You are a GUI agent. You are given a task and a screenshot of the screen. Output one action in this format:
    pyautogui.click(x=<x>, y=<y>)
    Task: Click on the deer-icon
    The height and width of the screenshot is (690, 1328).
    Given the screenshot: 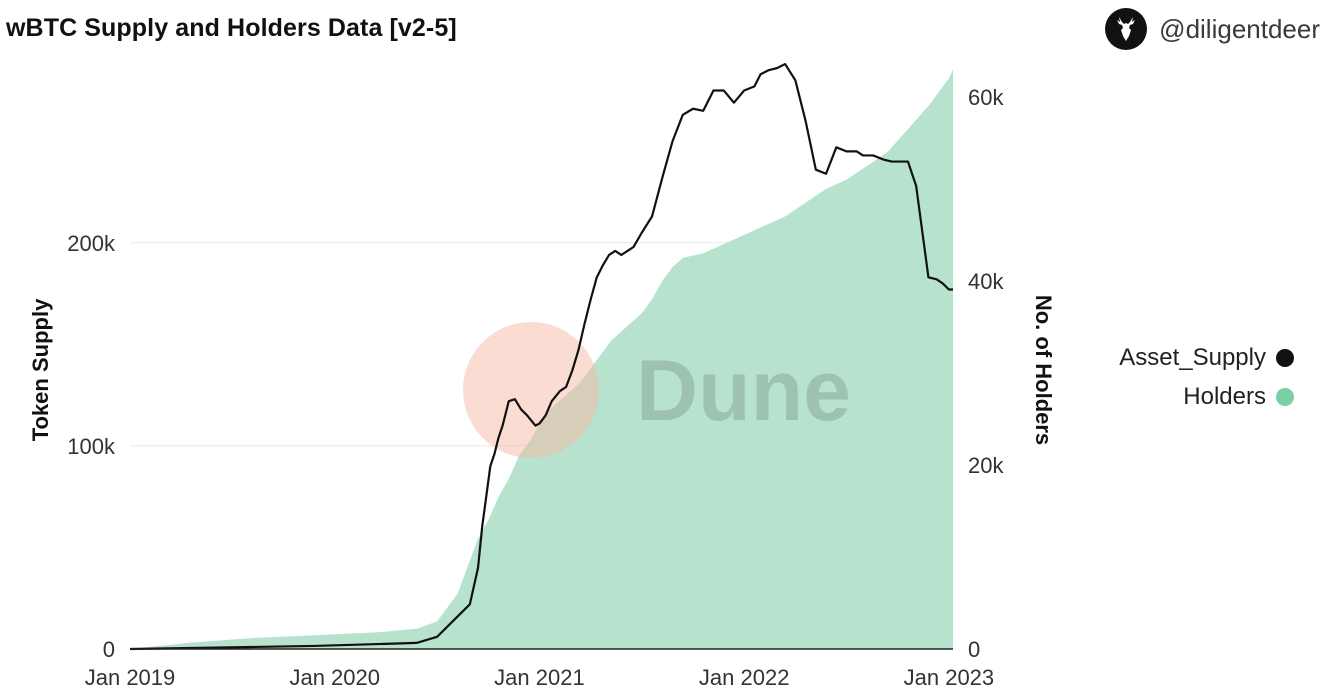 What is the action you would take?
    pyautogui.click(x=1126, y=29)
    